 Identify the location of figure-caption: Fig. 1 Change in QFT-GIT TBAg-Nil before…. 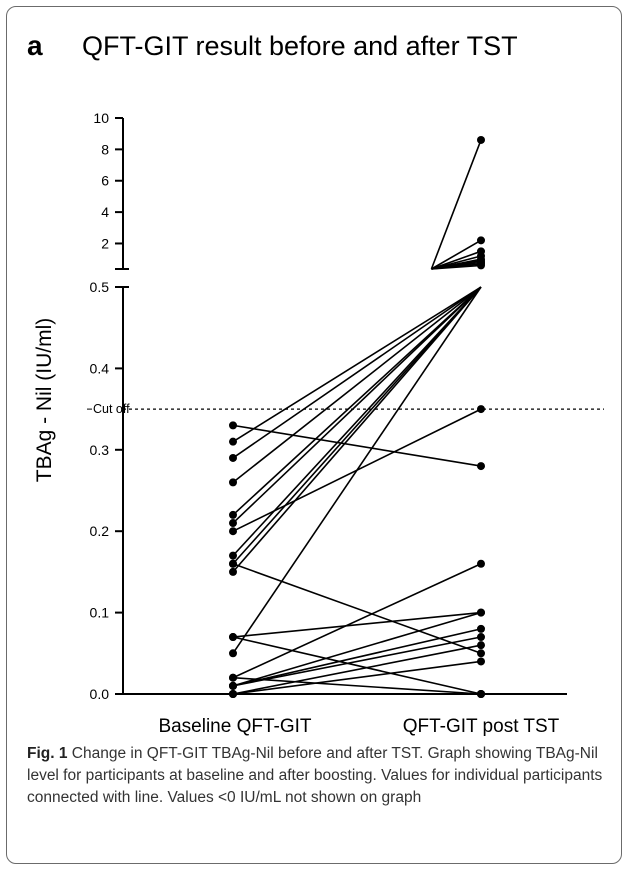
(323, 776).